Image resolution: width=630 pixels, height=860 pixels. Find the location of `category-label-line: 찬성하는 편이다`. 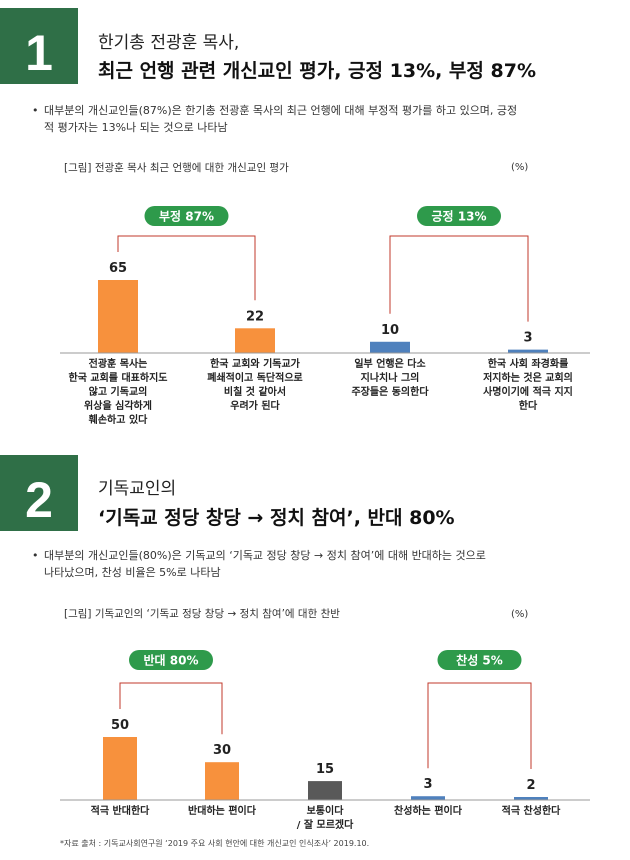

category-label-line: 찬성하는 편이다 is located at coordinates (428, 811).